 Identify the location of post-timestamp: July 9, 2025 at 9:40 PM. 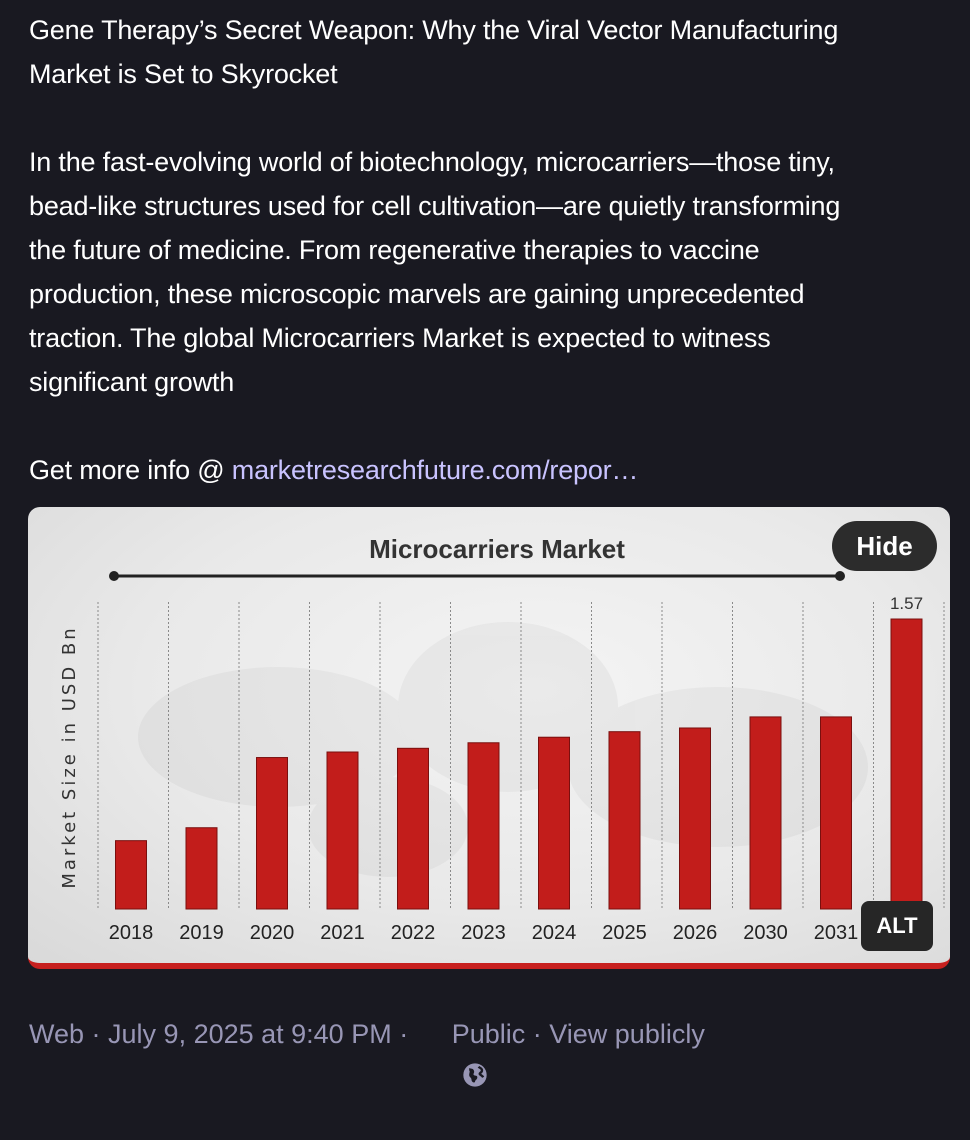
(250, 1034).